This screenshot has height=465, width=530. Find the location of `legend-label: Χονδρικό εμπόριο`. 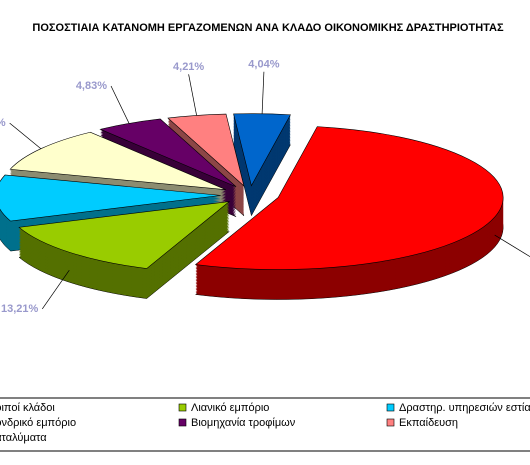

legend-label: Χονδρικό εμπόριο is located at coordinates (38, 423).